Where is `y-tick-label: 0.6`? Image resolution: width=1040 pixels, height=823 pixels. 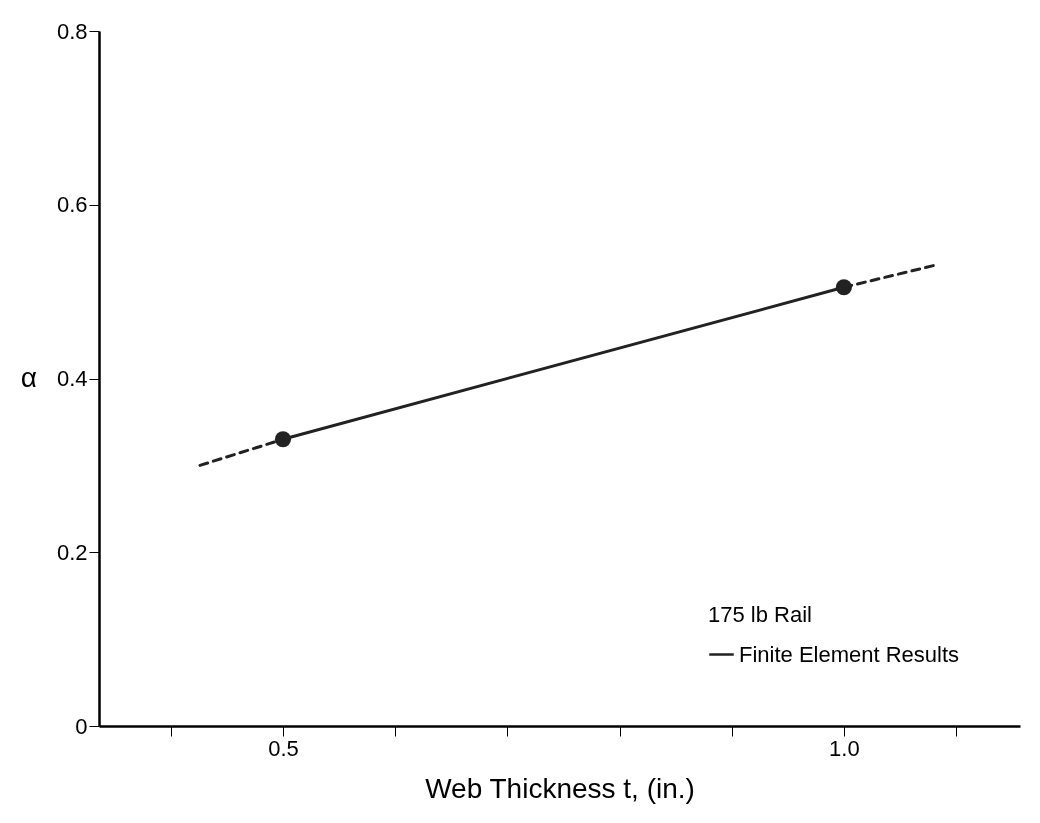
y-tick-label: 0.6 is located at coordinates (72, 205).